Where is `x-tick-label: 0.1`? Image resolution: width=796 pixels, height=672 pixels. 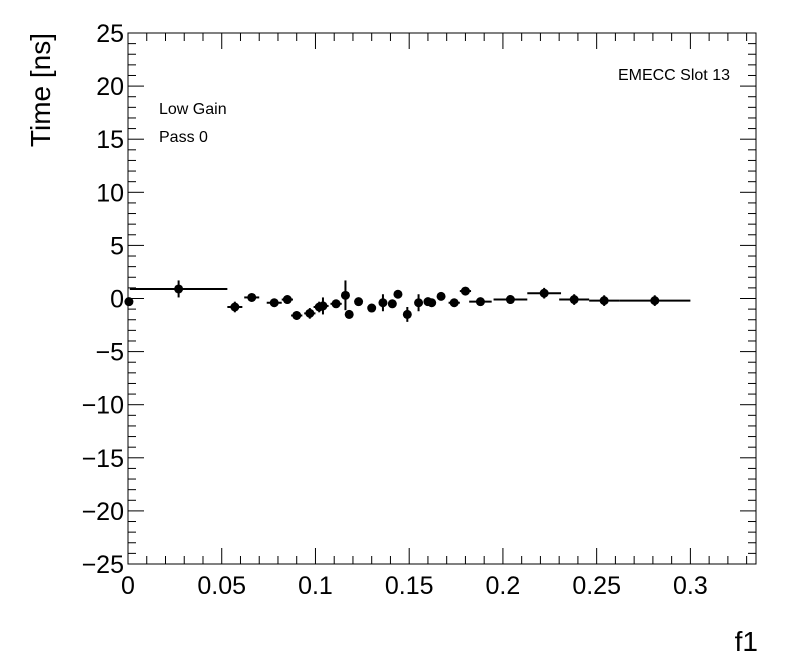
x-tick-label: 0.1 is located at coordinates (315, 586).